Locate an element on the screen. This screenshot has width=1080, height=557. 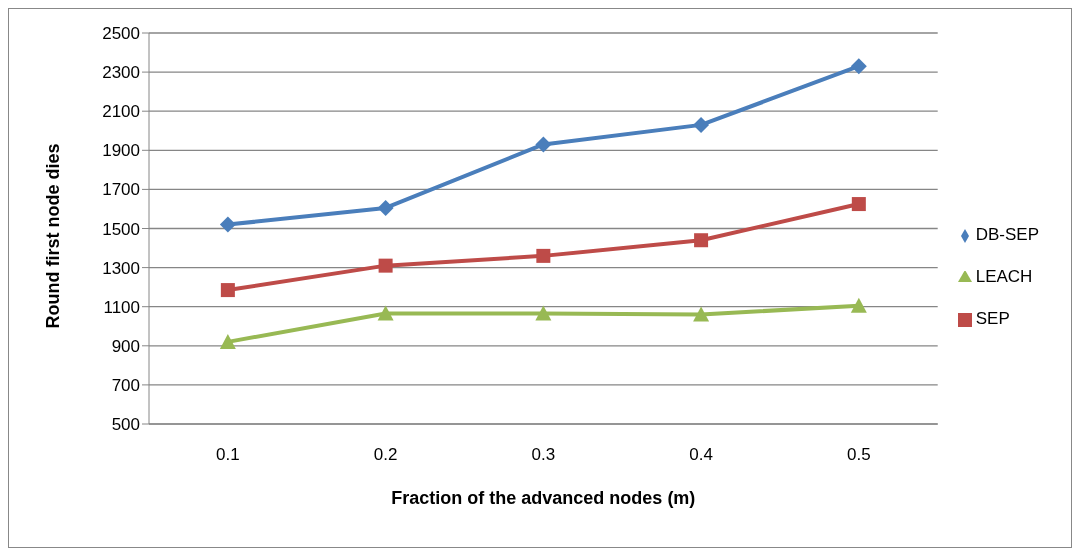
x-axis-title: Fraction of the advanced nodes (m) is located at coordinates (543, 498).